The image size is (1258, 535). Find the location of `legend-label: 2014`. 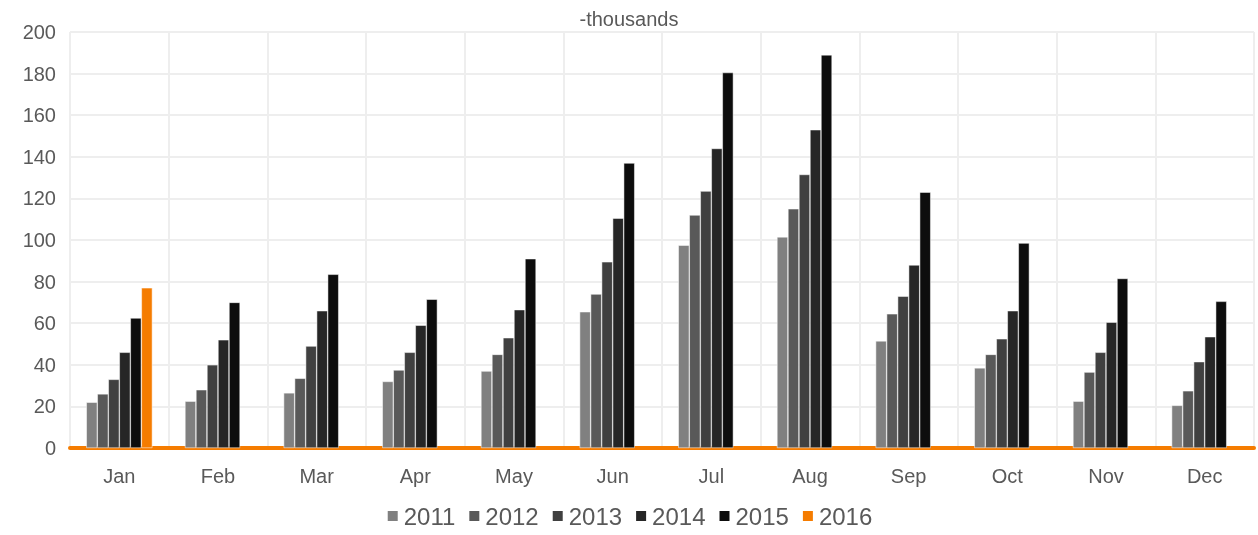

legend-label: 2014 is located at coordinates (679, 516).